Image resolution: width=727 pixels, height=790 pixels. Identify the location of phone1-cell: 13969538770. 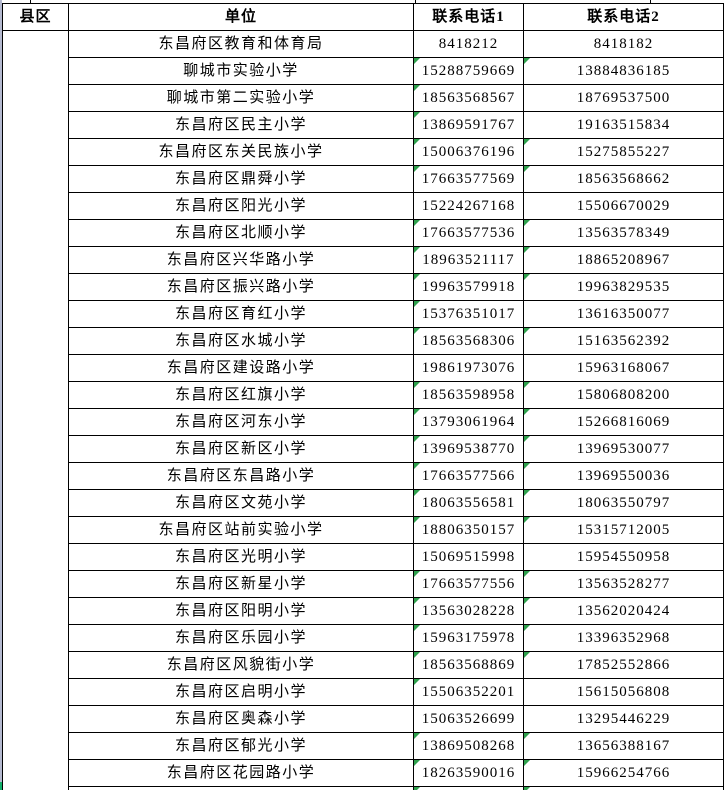
(468, 449).